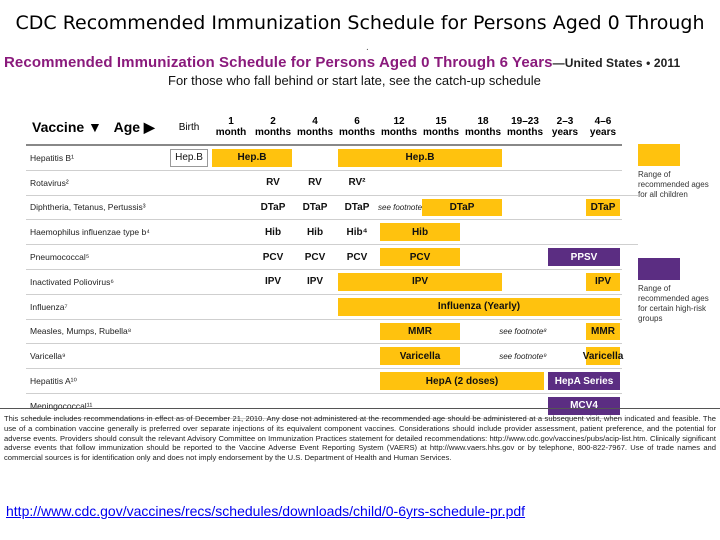 This screenshot has width=720, height=540. Describe the element at coordinates (97, 158) in the screenshot. I see `vaccine-name: Hepatitis B¹` at that location.